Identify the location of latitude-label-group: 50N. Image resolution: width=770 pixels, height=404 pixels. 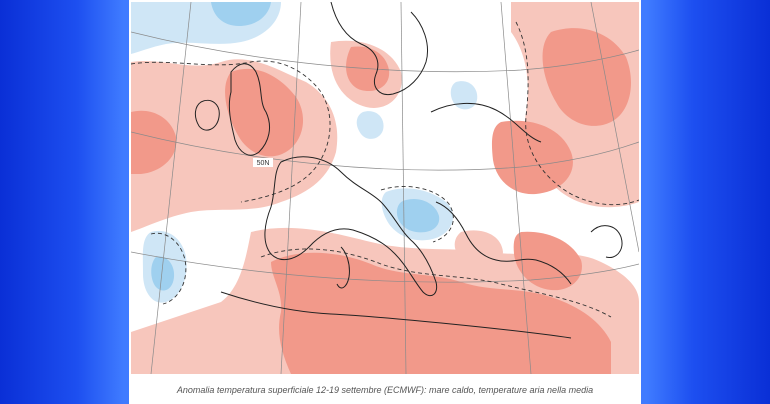
(263, 162).